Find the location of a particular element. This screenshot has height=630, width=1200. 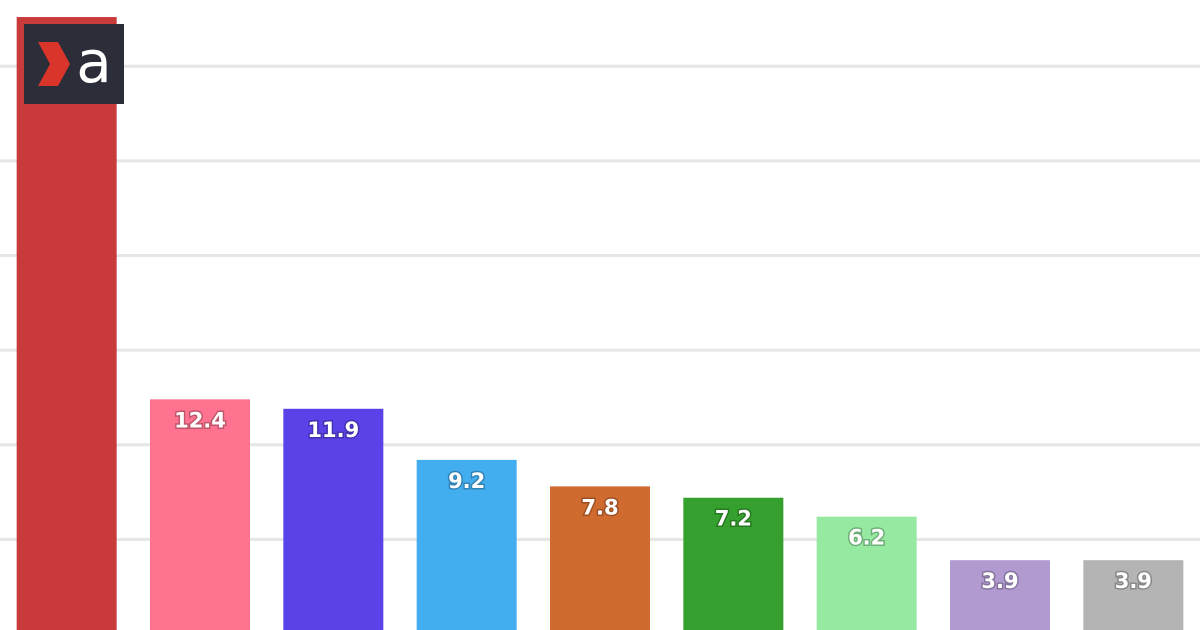

value-label: 6.2 is located at coordinates (866, 538).